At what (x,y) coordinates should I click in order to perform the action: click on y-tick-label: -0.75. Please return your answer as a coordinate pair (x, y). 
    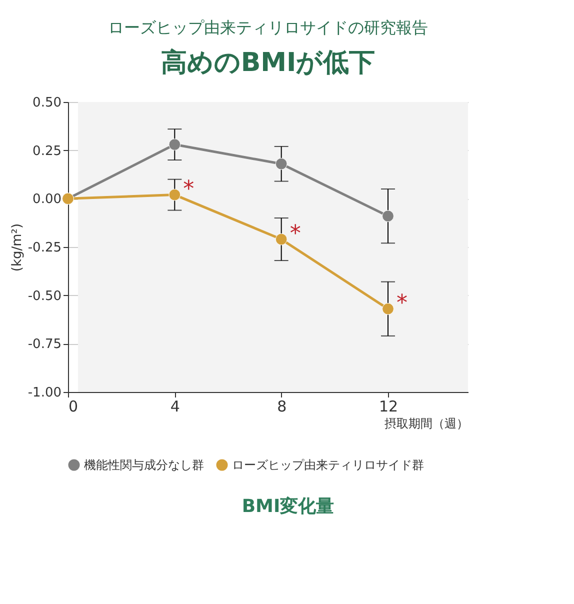
    Looking at the image, I should click on (45, 344).